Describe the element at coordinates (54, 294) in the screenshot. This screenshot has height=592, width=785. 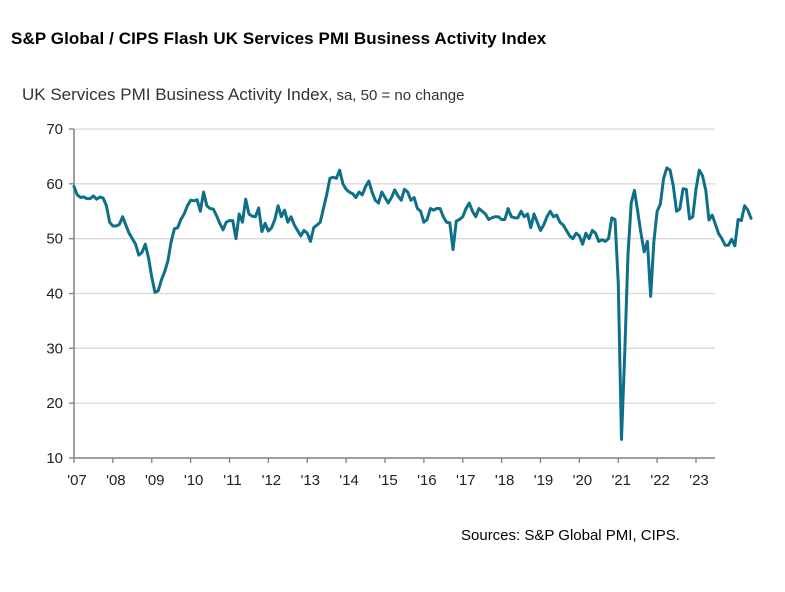
I see `y-tick-label: 40` at that location.